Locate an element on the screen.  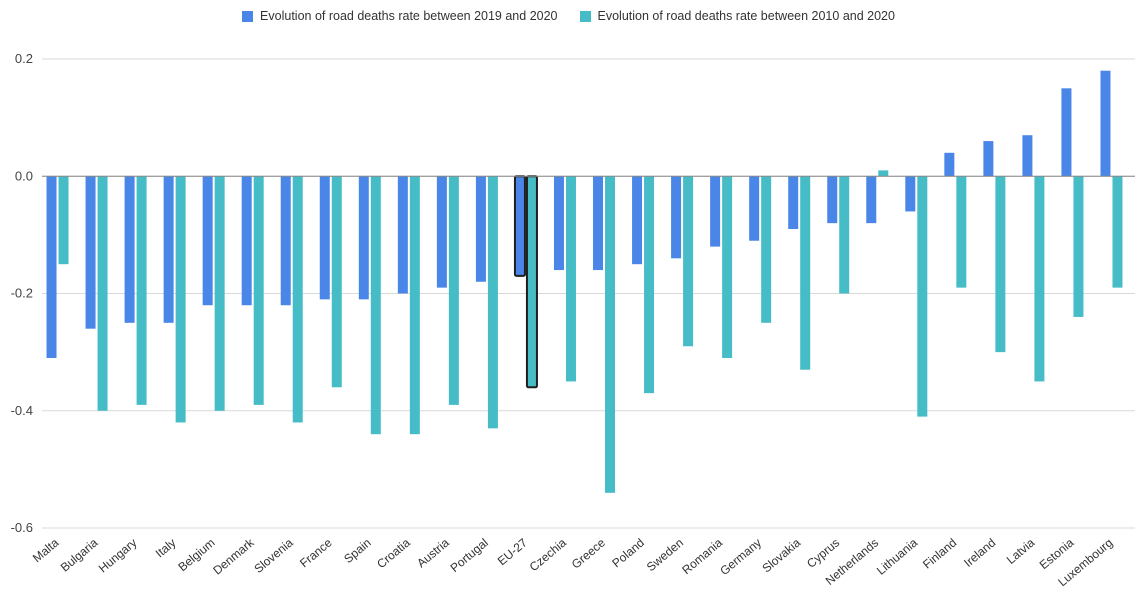
y-tick-label: -0.6 is located at coordinates (22, 527).